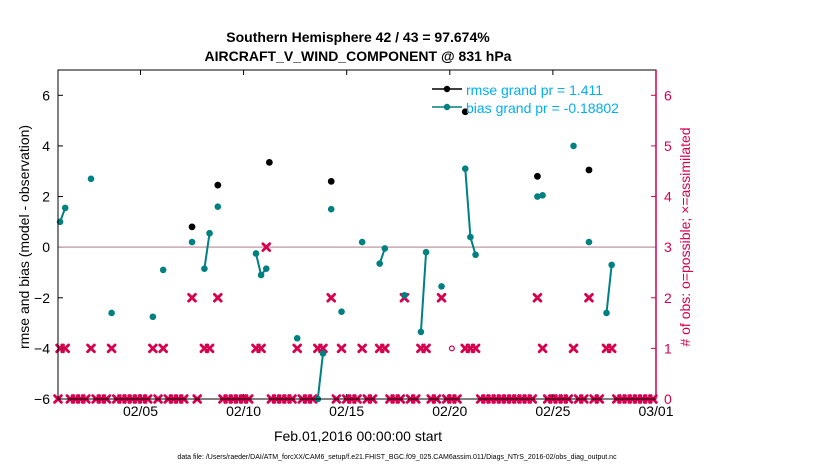  What do you see at coordinates (668, 298) in the screenshot?
I see `y-right-tick-label: 2` at bounding box center [668, 298].